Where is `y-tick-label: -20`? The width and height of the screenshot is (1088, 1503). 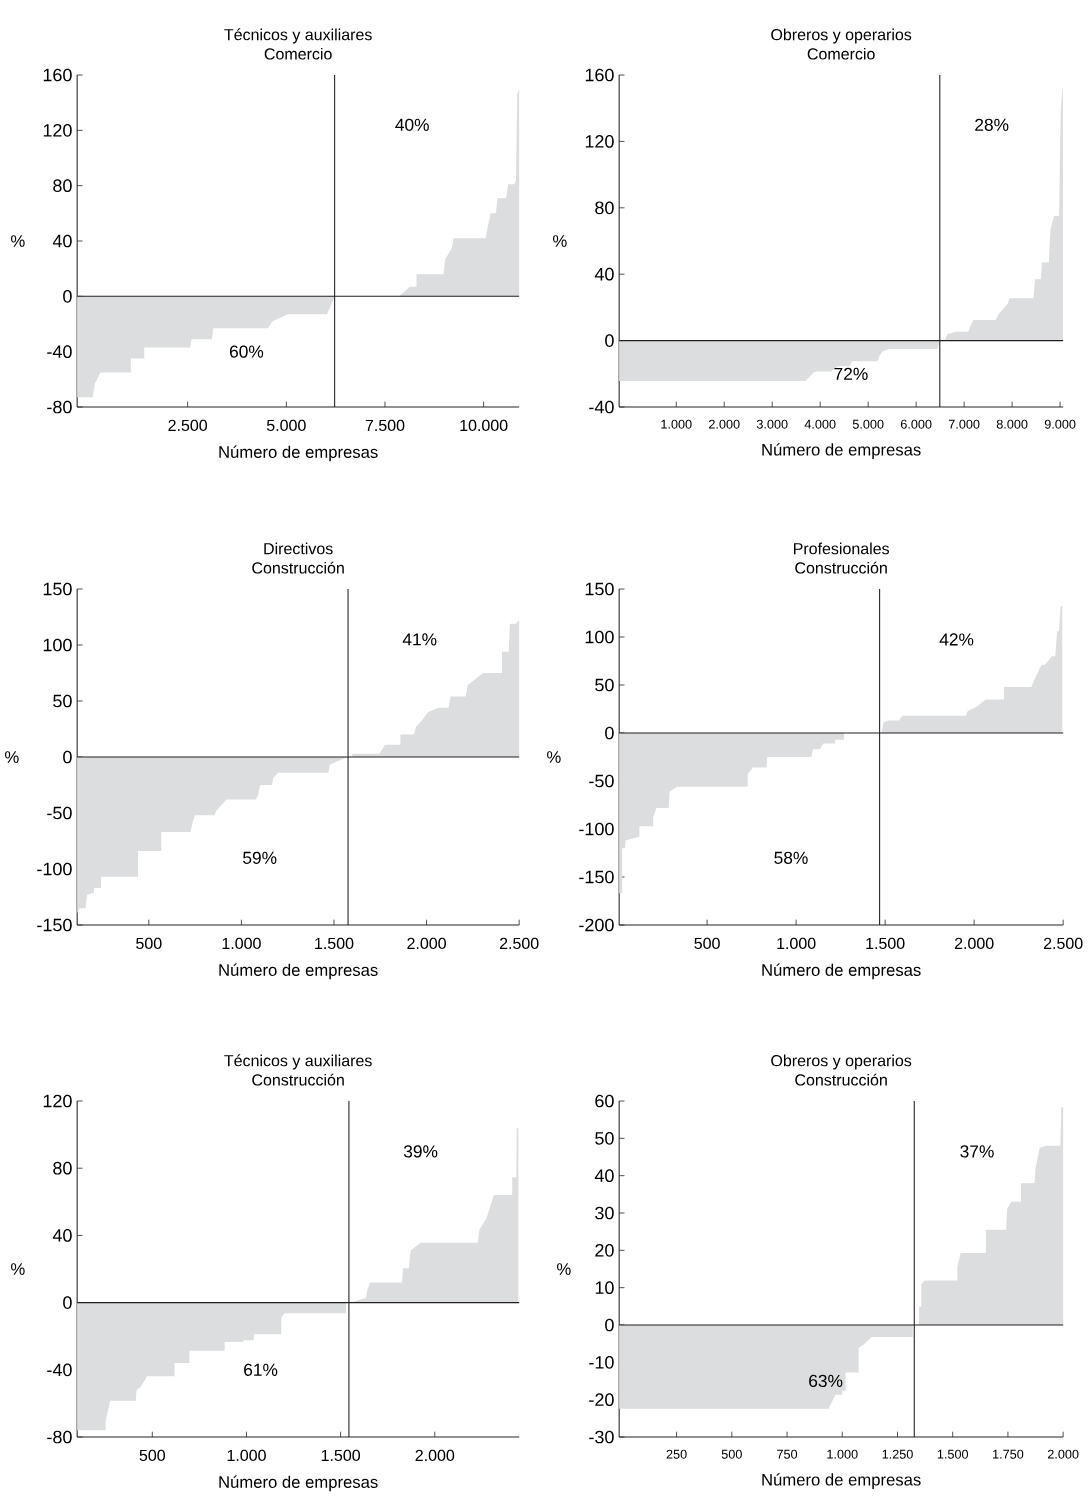
y-tick-label: -20 is located at coordinates (601, 1400).